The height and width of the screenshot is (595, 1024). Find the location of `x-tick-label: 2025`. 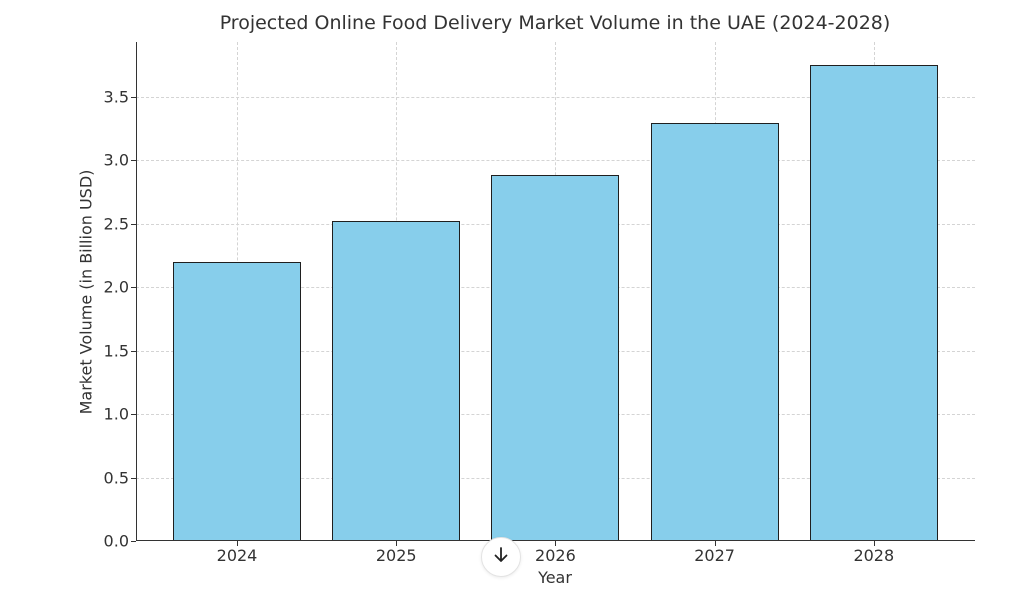

x-tick-label: 2025 is located at coordinates (396, 555).